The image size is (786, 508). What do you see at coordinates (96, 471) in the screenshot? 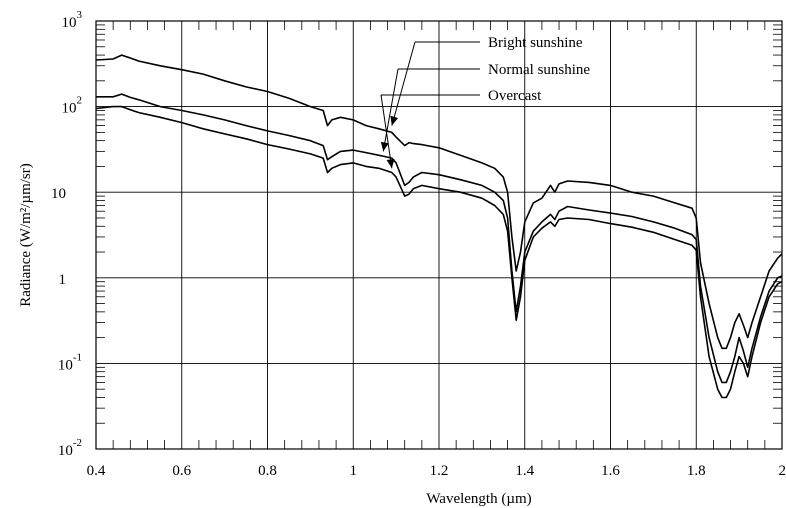
I see `x-tick-label: 0.4` at bounding box center [96, 471].